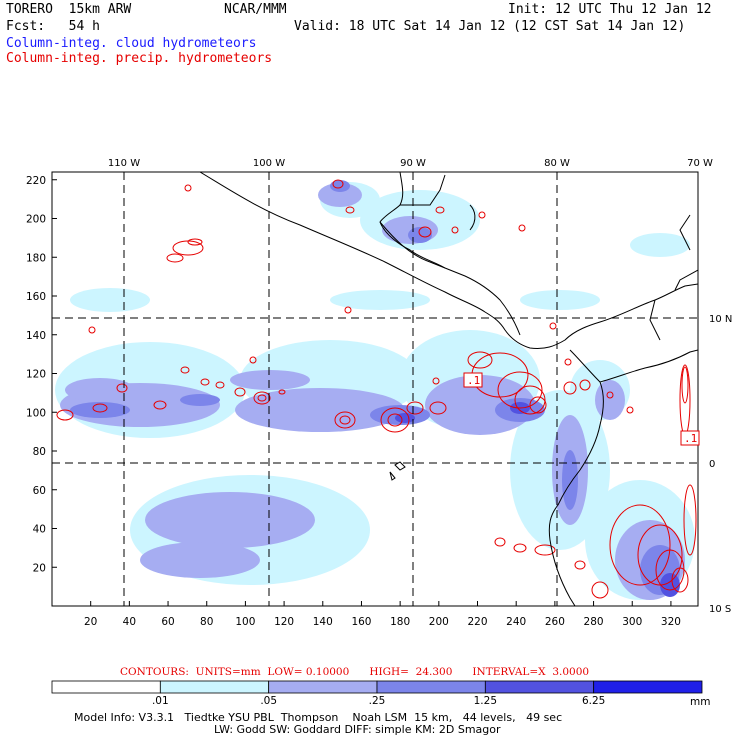  Describe the element at coordinates (129, 622) in the screenshot. I see `x-tick-label: 40` at that location.